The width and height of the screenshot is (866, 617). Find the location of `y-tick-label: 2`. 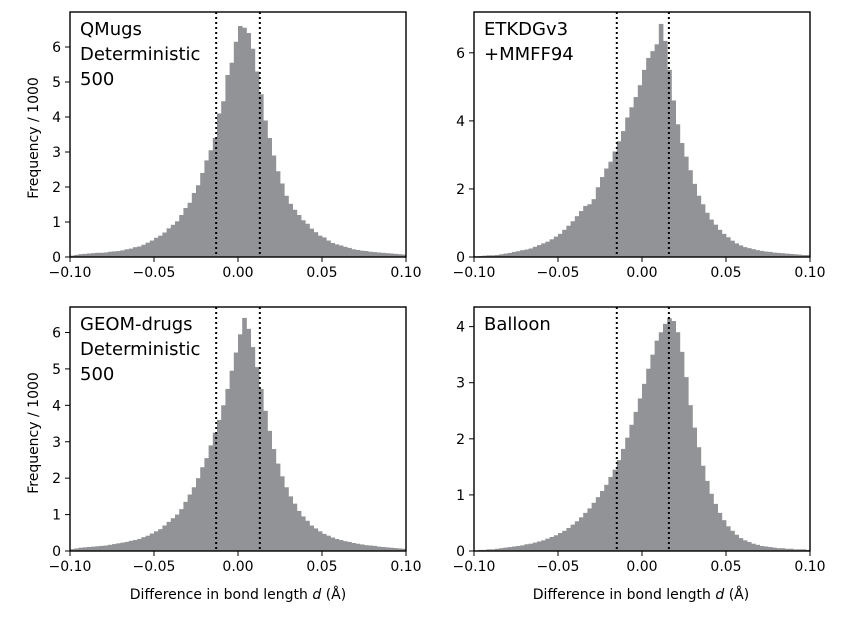

y-tick-label: 2 is located at coordinates (56, 479).